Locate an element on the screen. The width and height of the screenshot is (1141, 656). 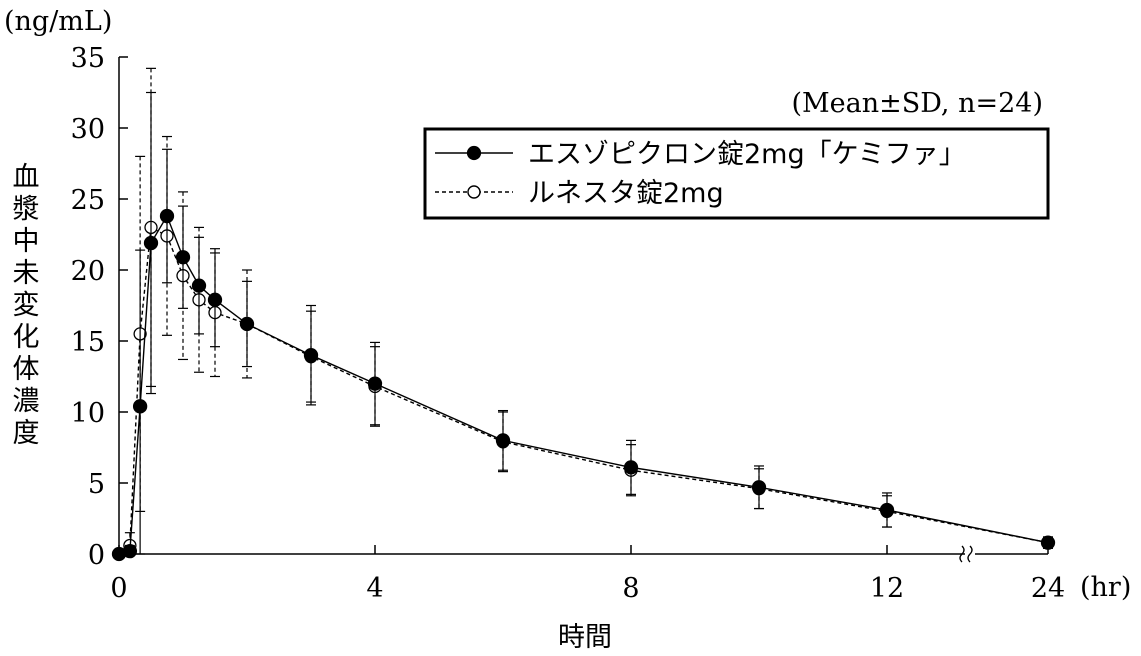
annotation: (Mean±SD, n=24) is located at coordinates (917, 103).